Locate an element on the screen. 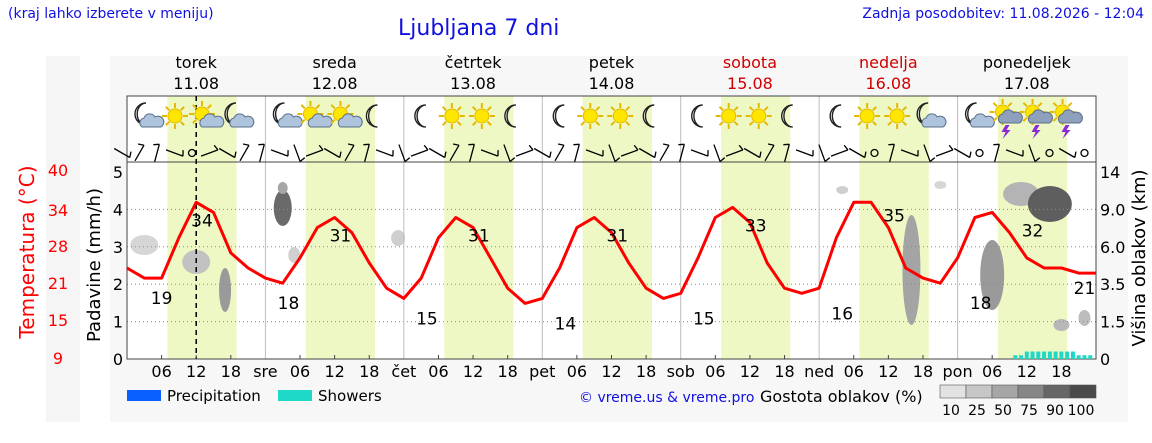  cloud-density-step-label: 25 is located at coordinates (977, 411).